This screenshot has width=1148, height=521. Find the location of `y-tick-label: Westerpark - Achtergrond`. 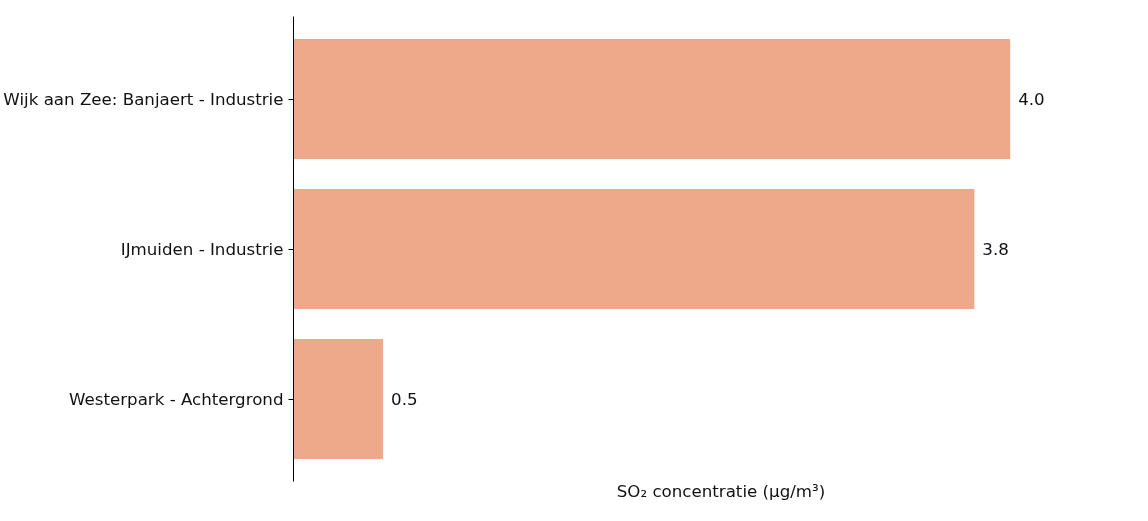

y-tick-label: Westerpark - Achtergrond is located at coordinates (176, 399).